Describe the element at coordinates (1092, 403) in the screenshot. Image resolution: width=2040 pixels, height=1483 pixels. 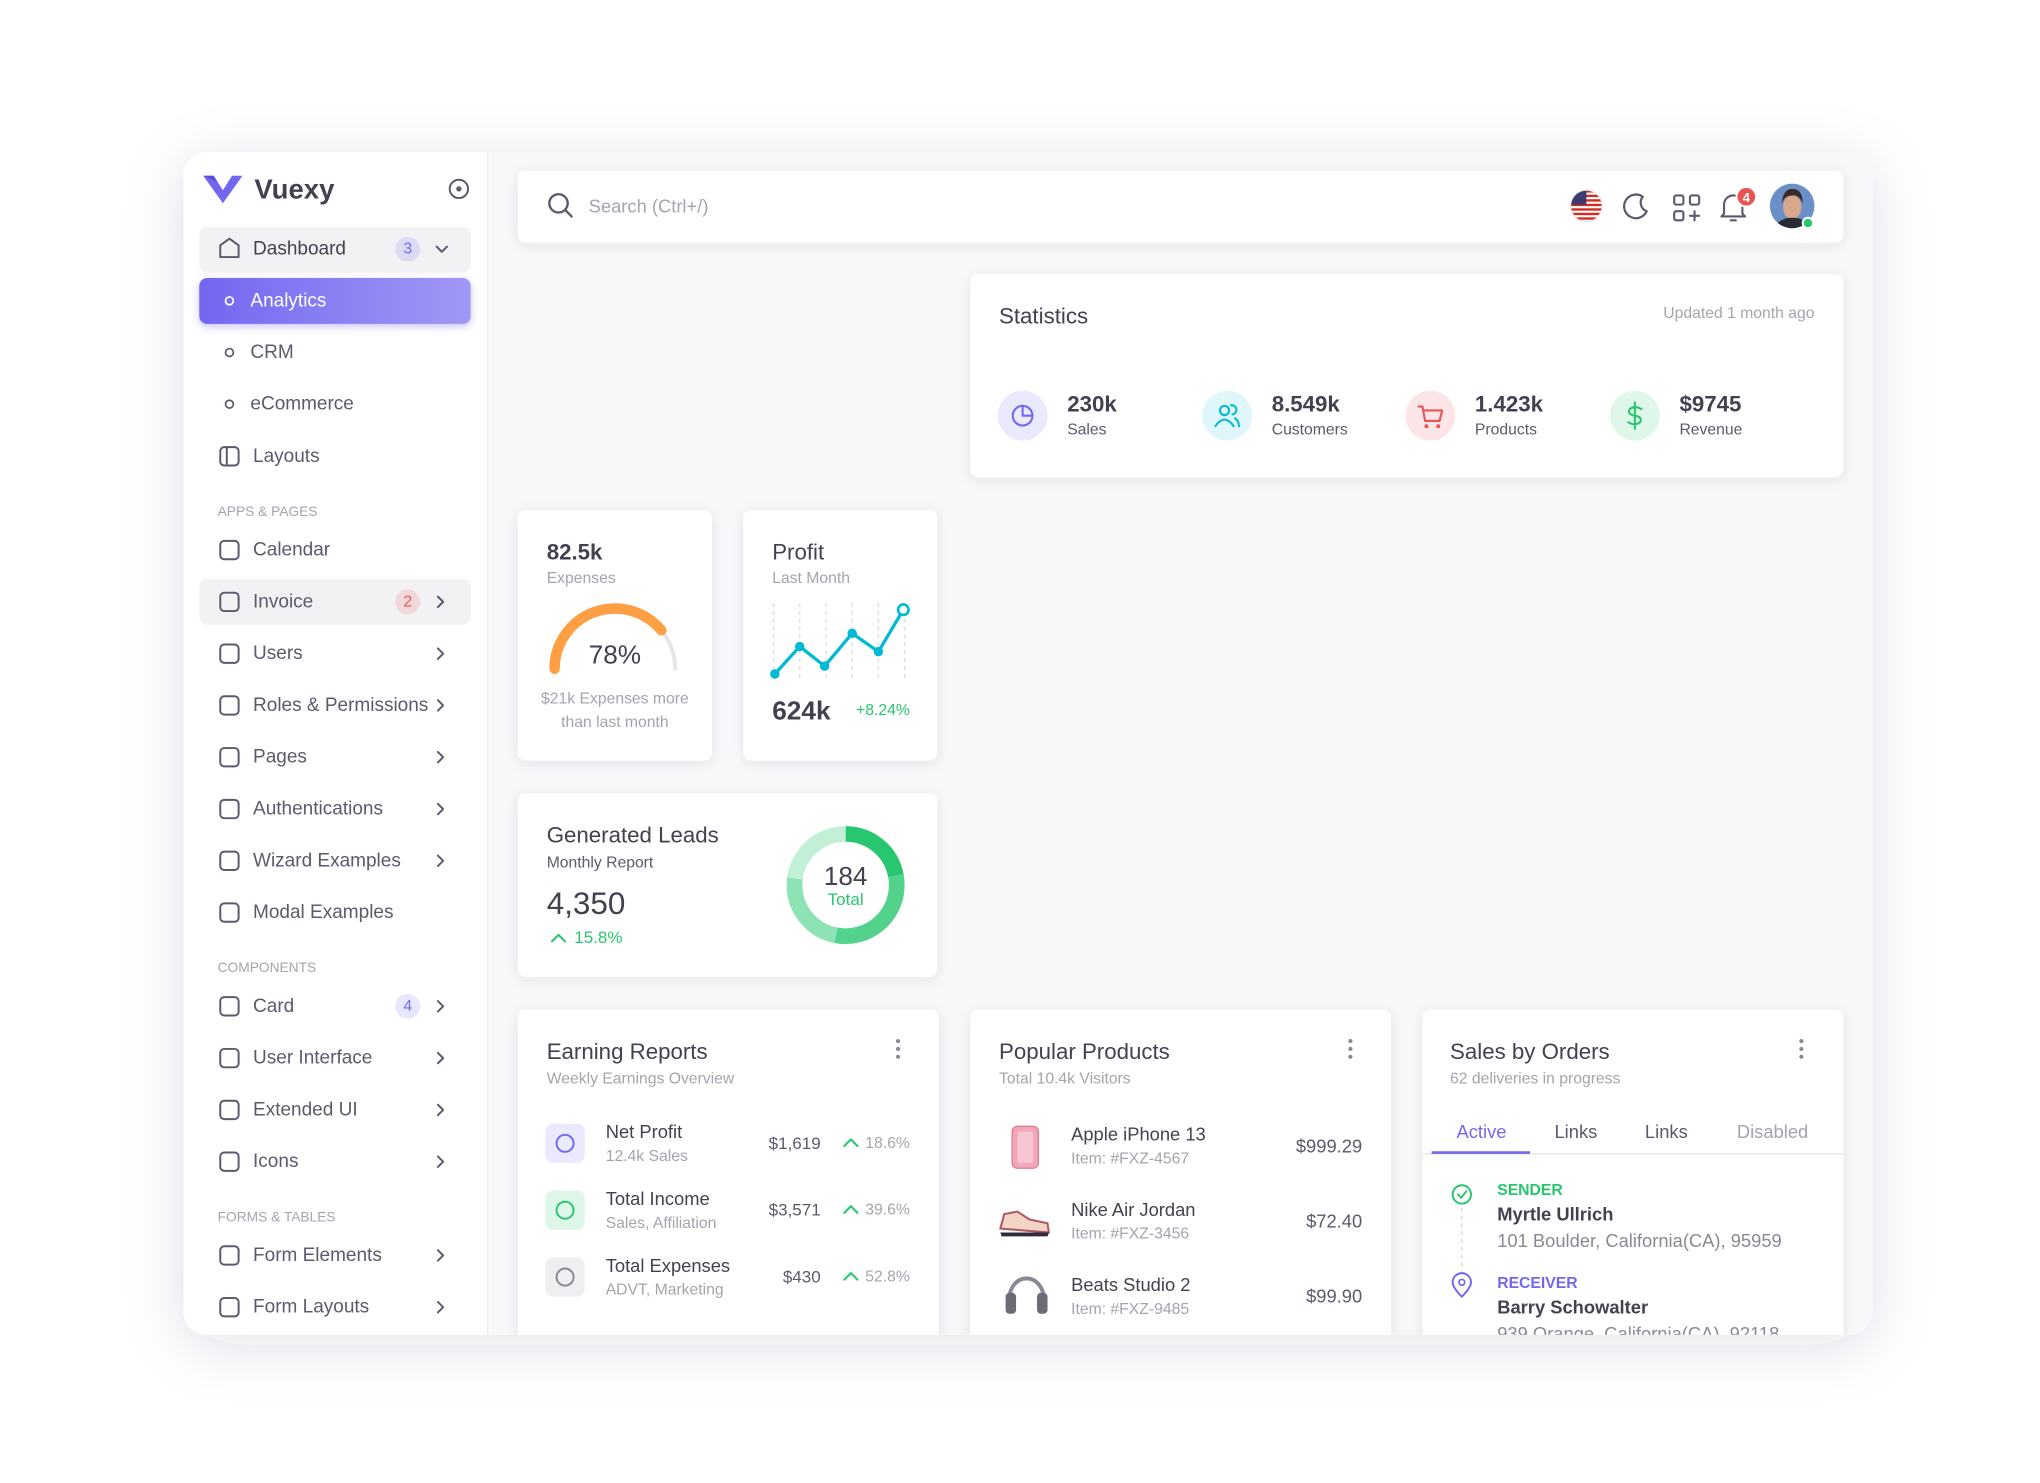
I see `stat-value: 230k` at that location.